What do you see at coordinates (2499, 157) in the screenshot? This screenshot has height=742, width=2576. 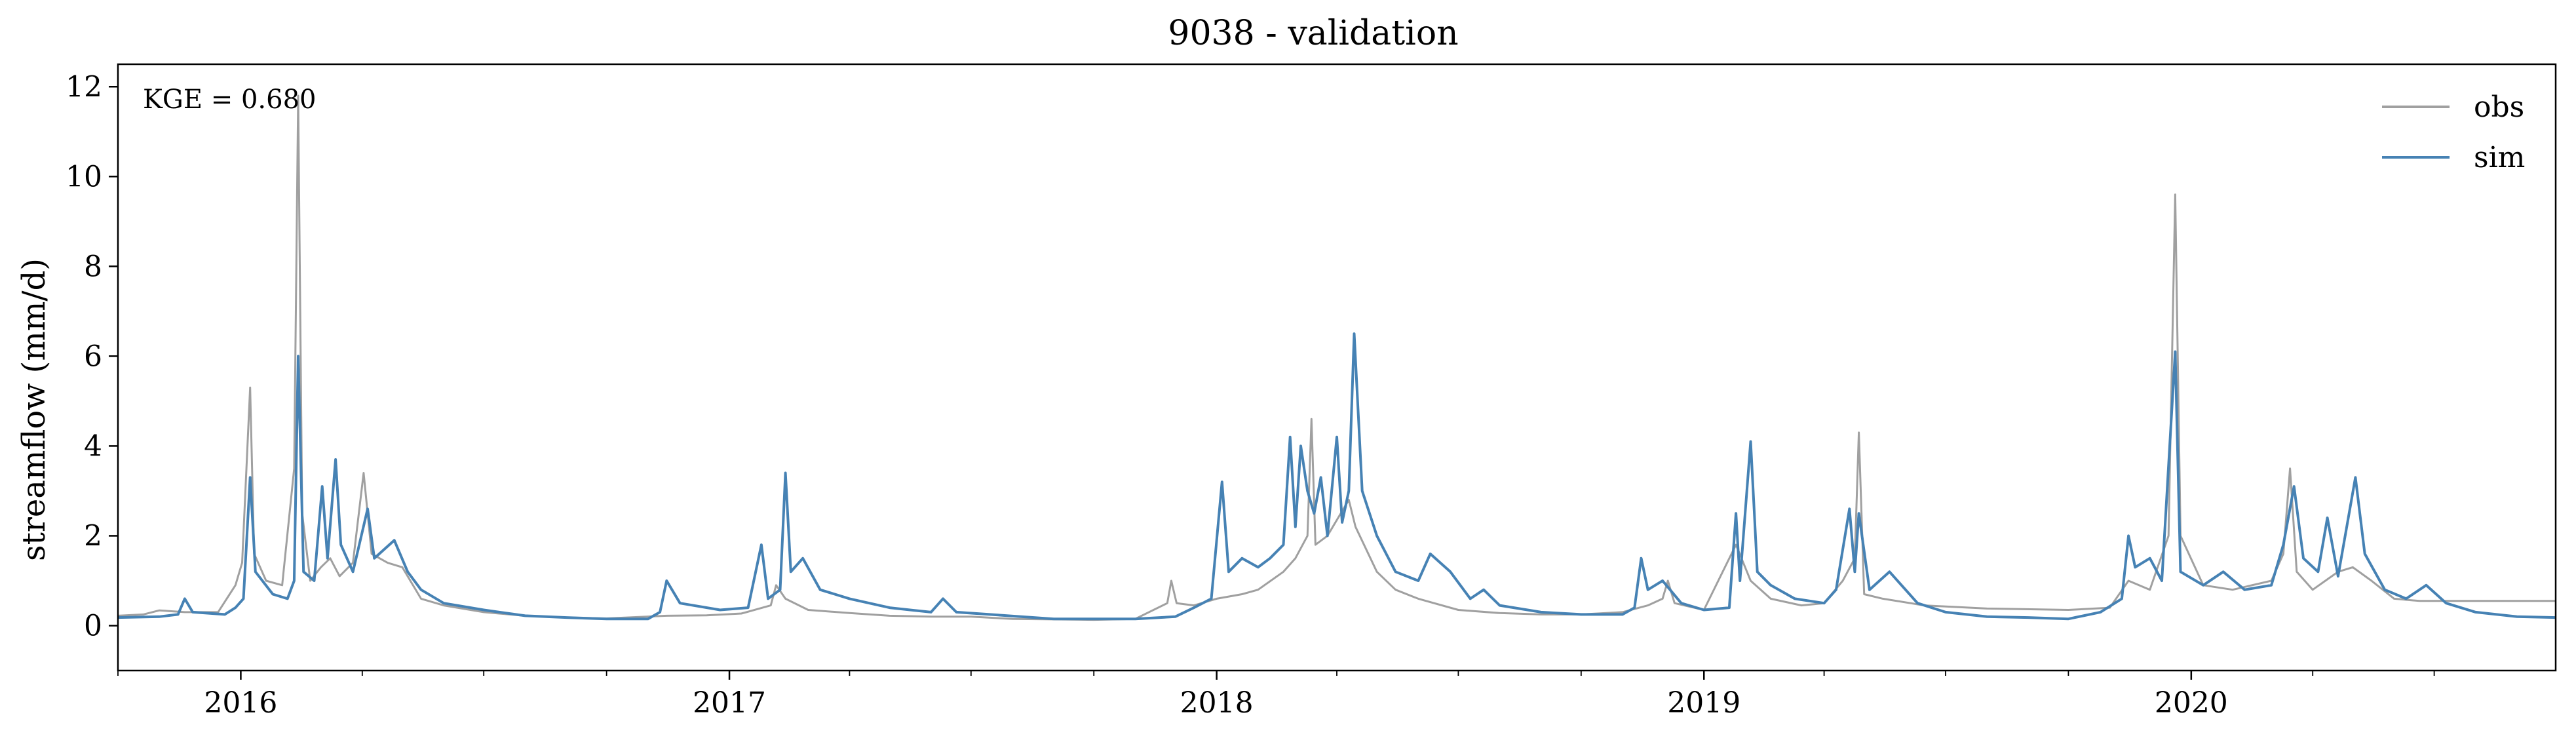 I see `legend-sim-label: sim` at bounding box center [2499, 157].